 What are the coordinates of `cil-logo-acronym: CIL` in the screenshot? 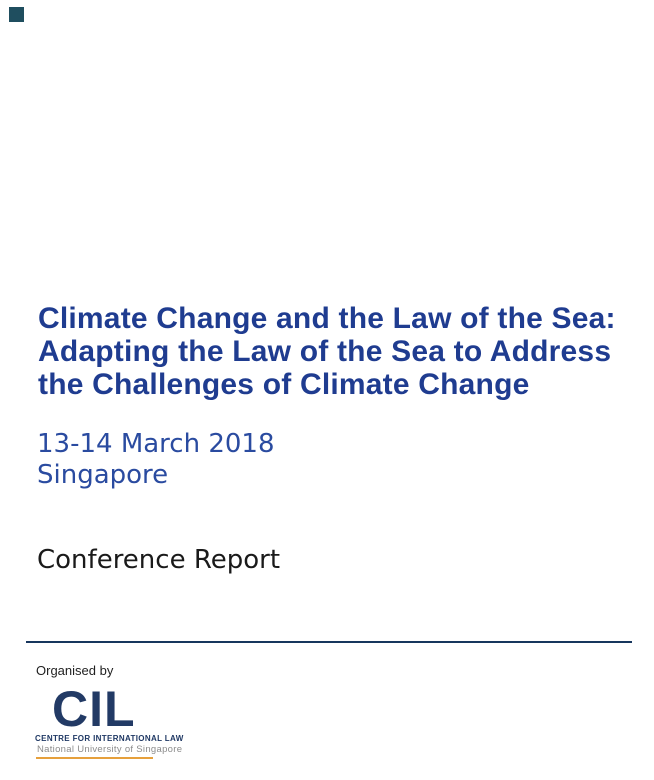 It's located at (94, 709).